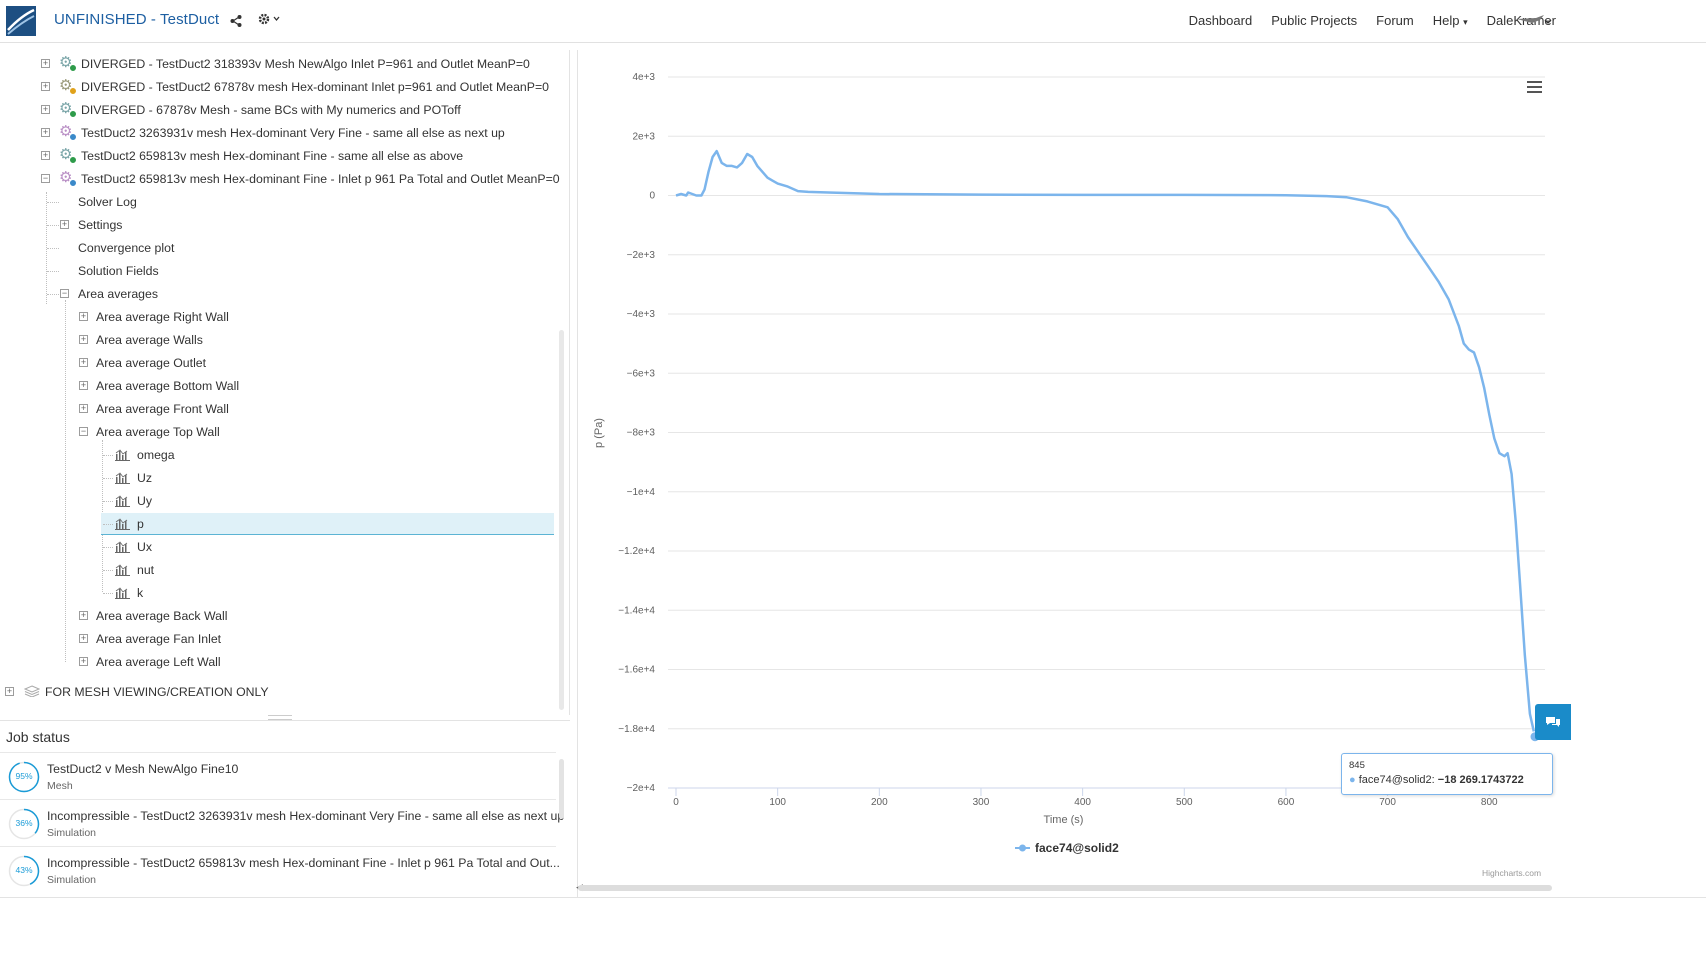 This screenshot has width=1706, height=978. What do you see at coordinates (676, 802) in the screenshot?
I see `x-tick-label: 0` at bounding box center [676, 802].